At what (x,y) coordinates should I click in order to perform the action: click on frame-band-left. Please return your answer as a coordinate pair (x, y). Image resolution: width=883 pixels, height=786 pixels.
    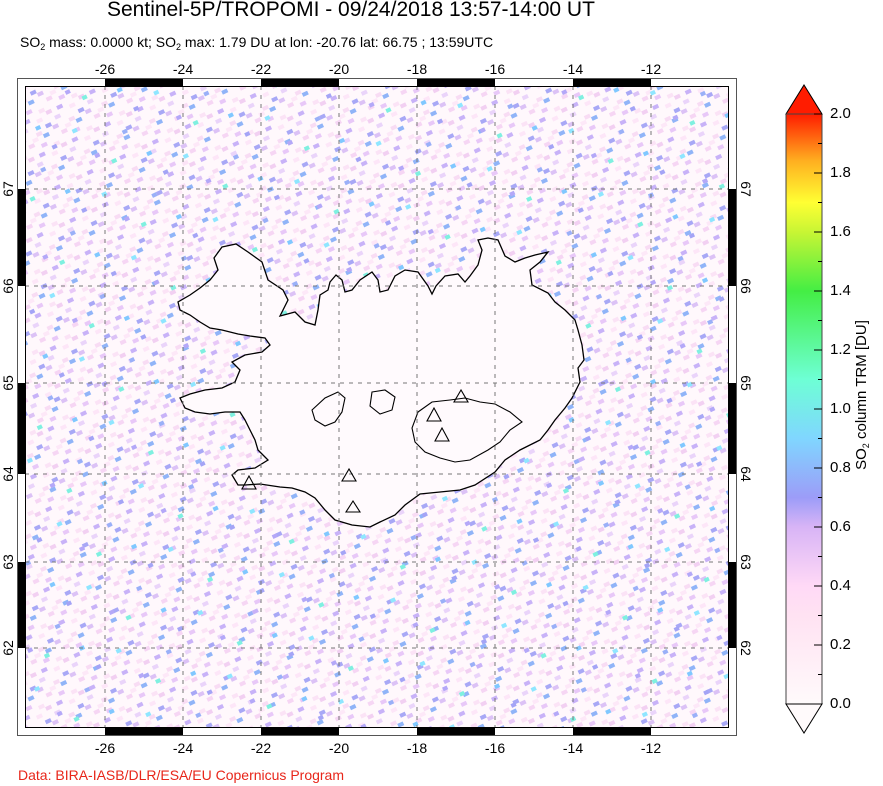
    Looking at the image, I should click on (21, 418).